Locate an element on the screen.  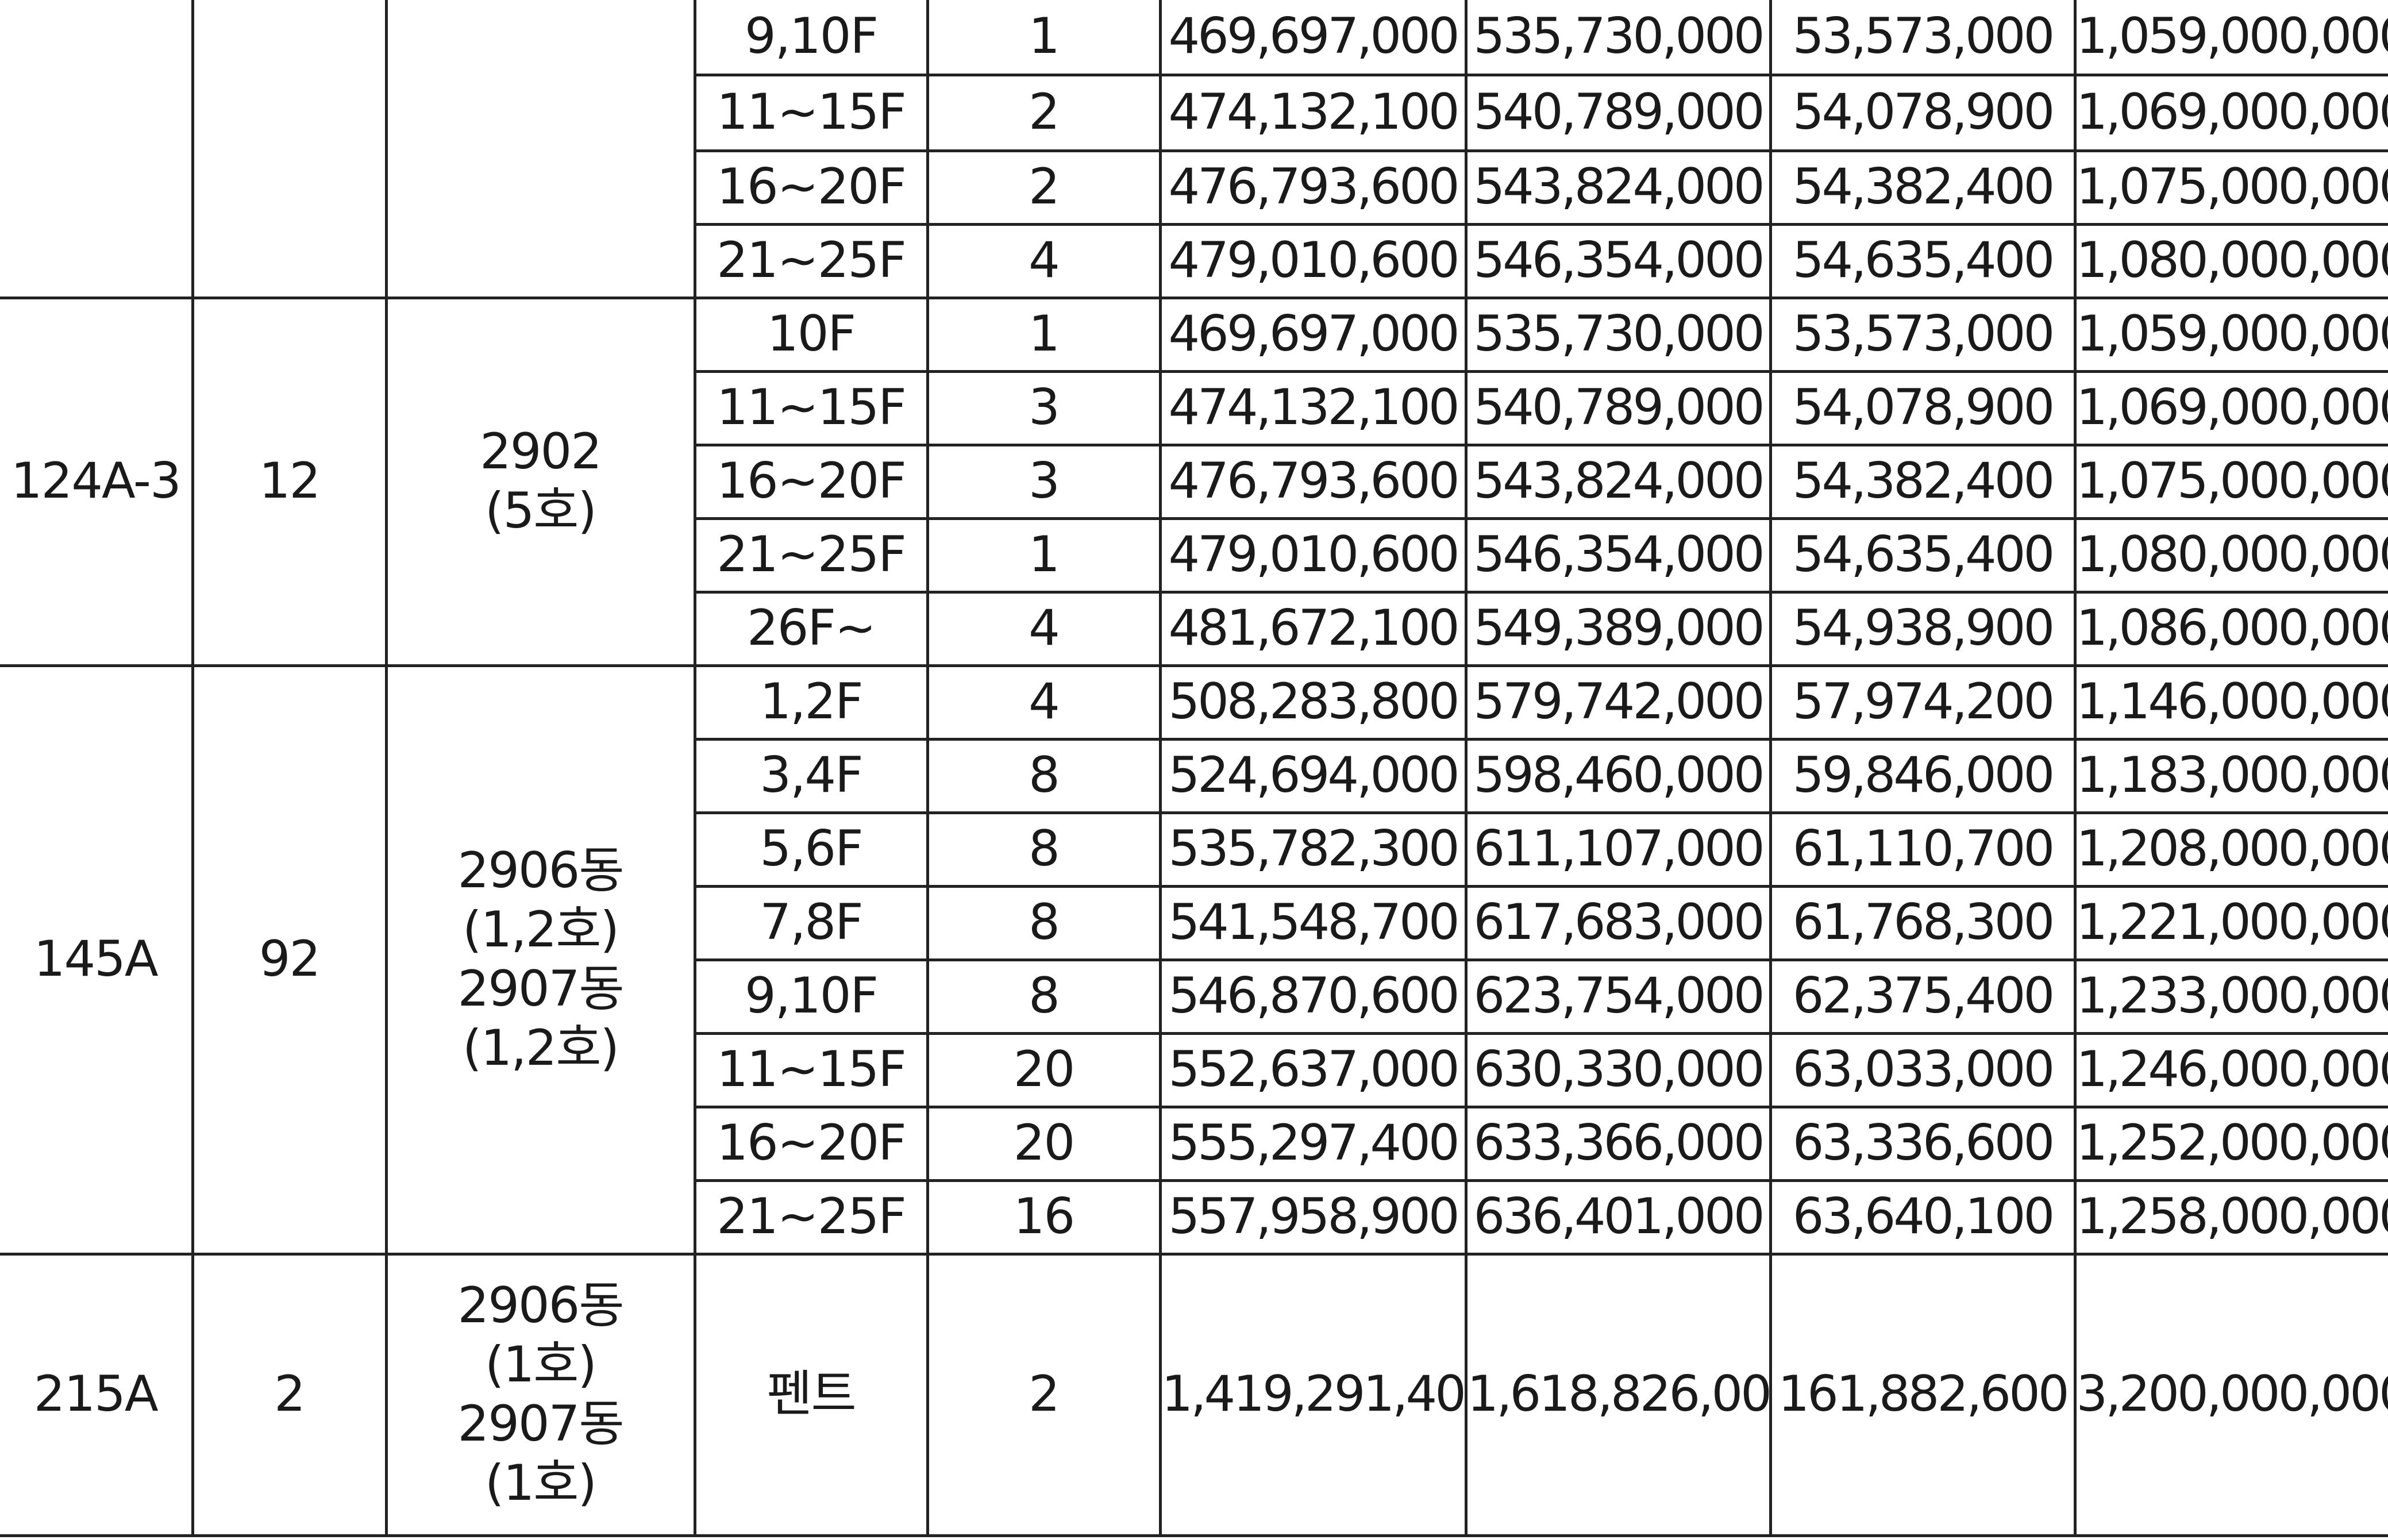
vat-cell: 63,033,000 is located at coordinates (1923, 1069).